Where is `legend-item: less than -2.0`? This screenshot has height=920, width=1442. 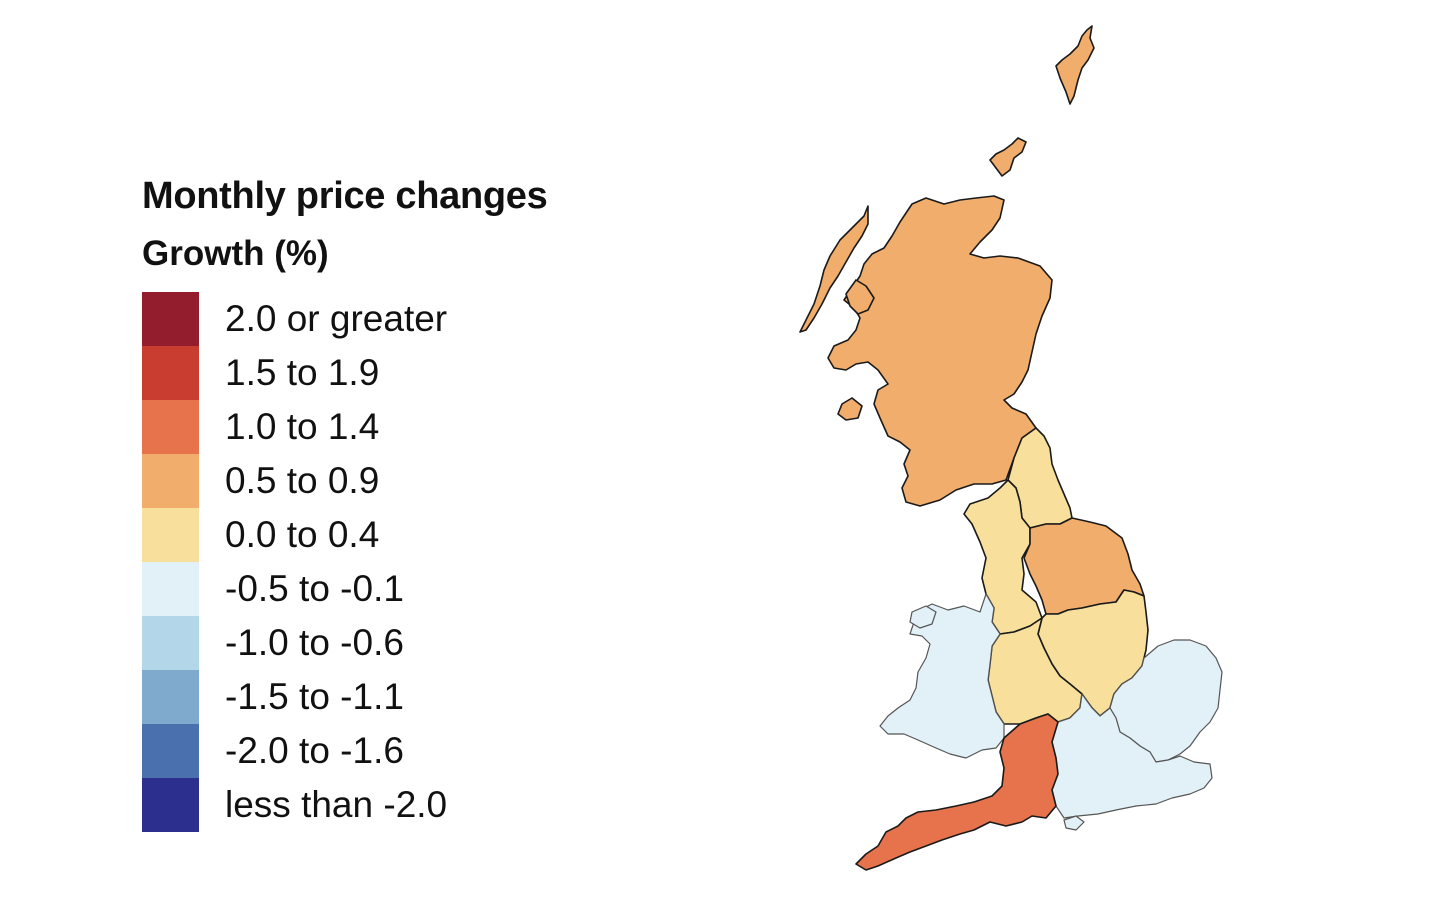 legend-item: less than -2.0 is located at coordinates (344, 805).